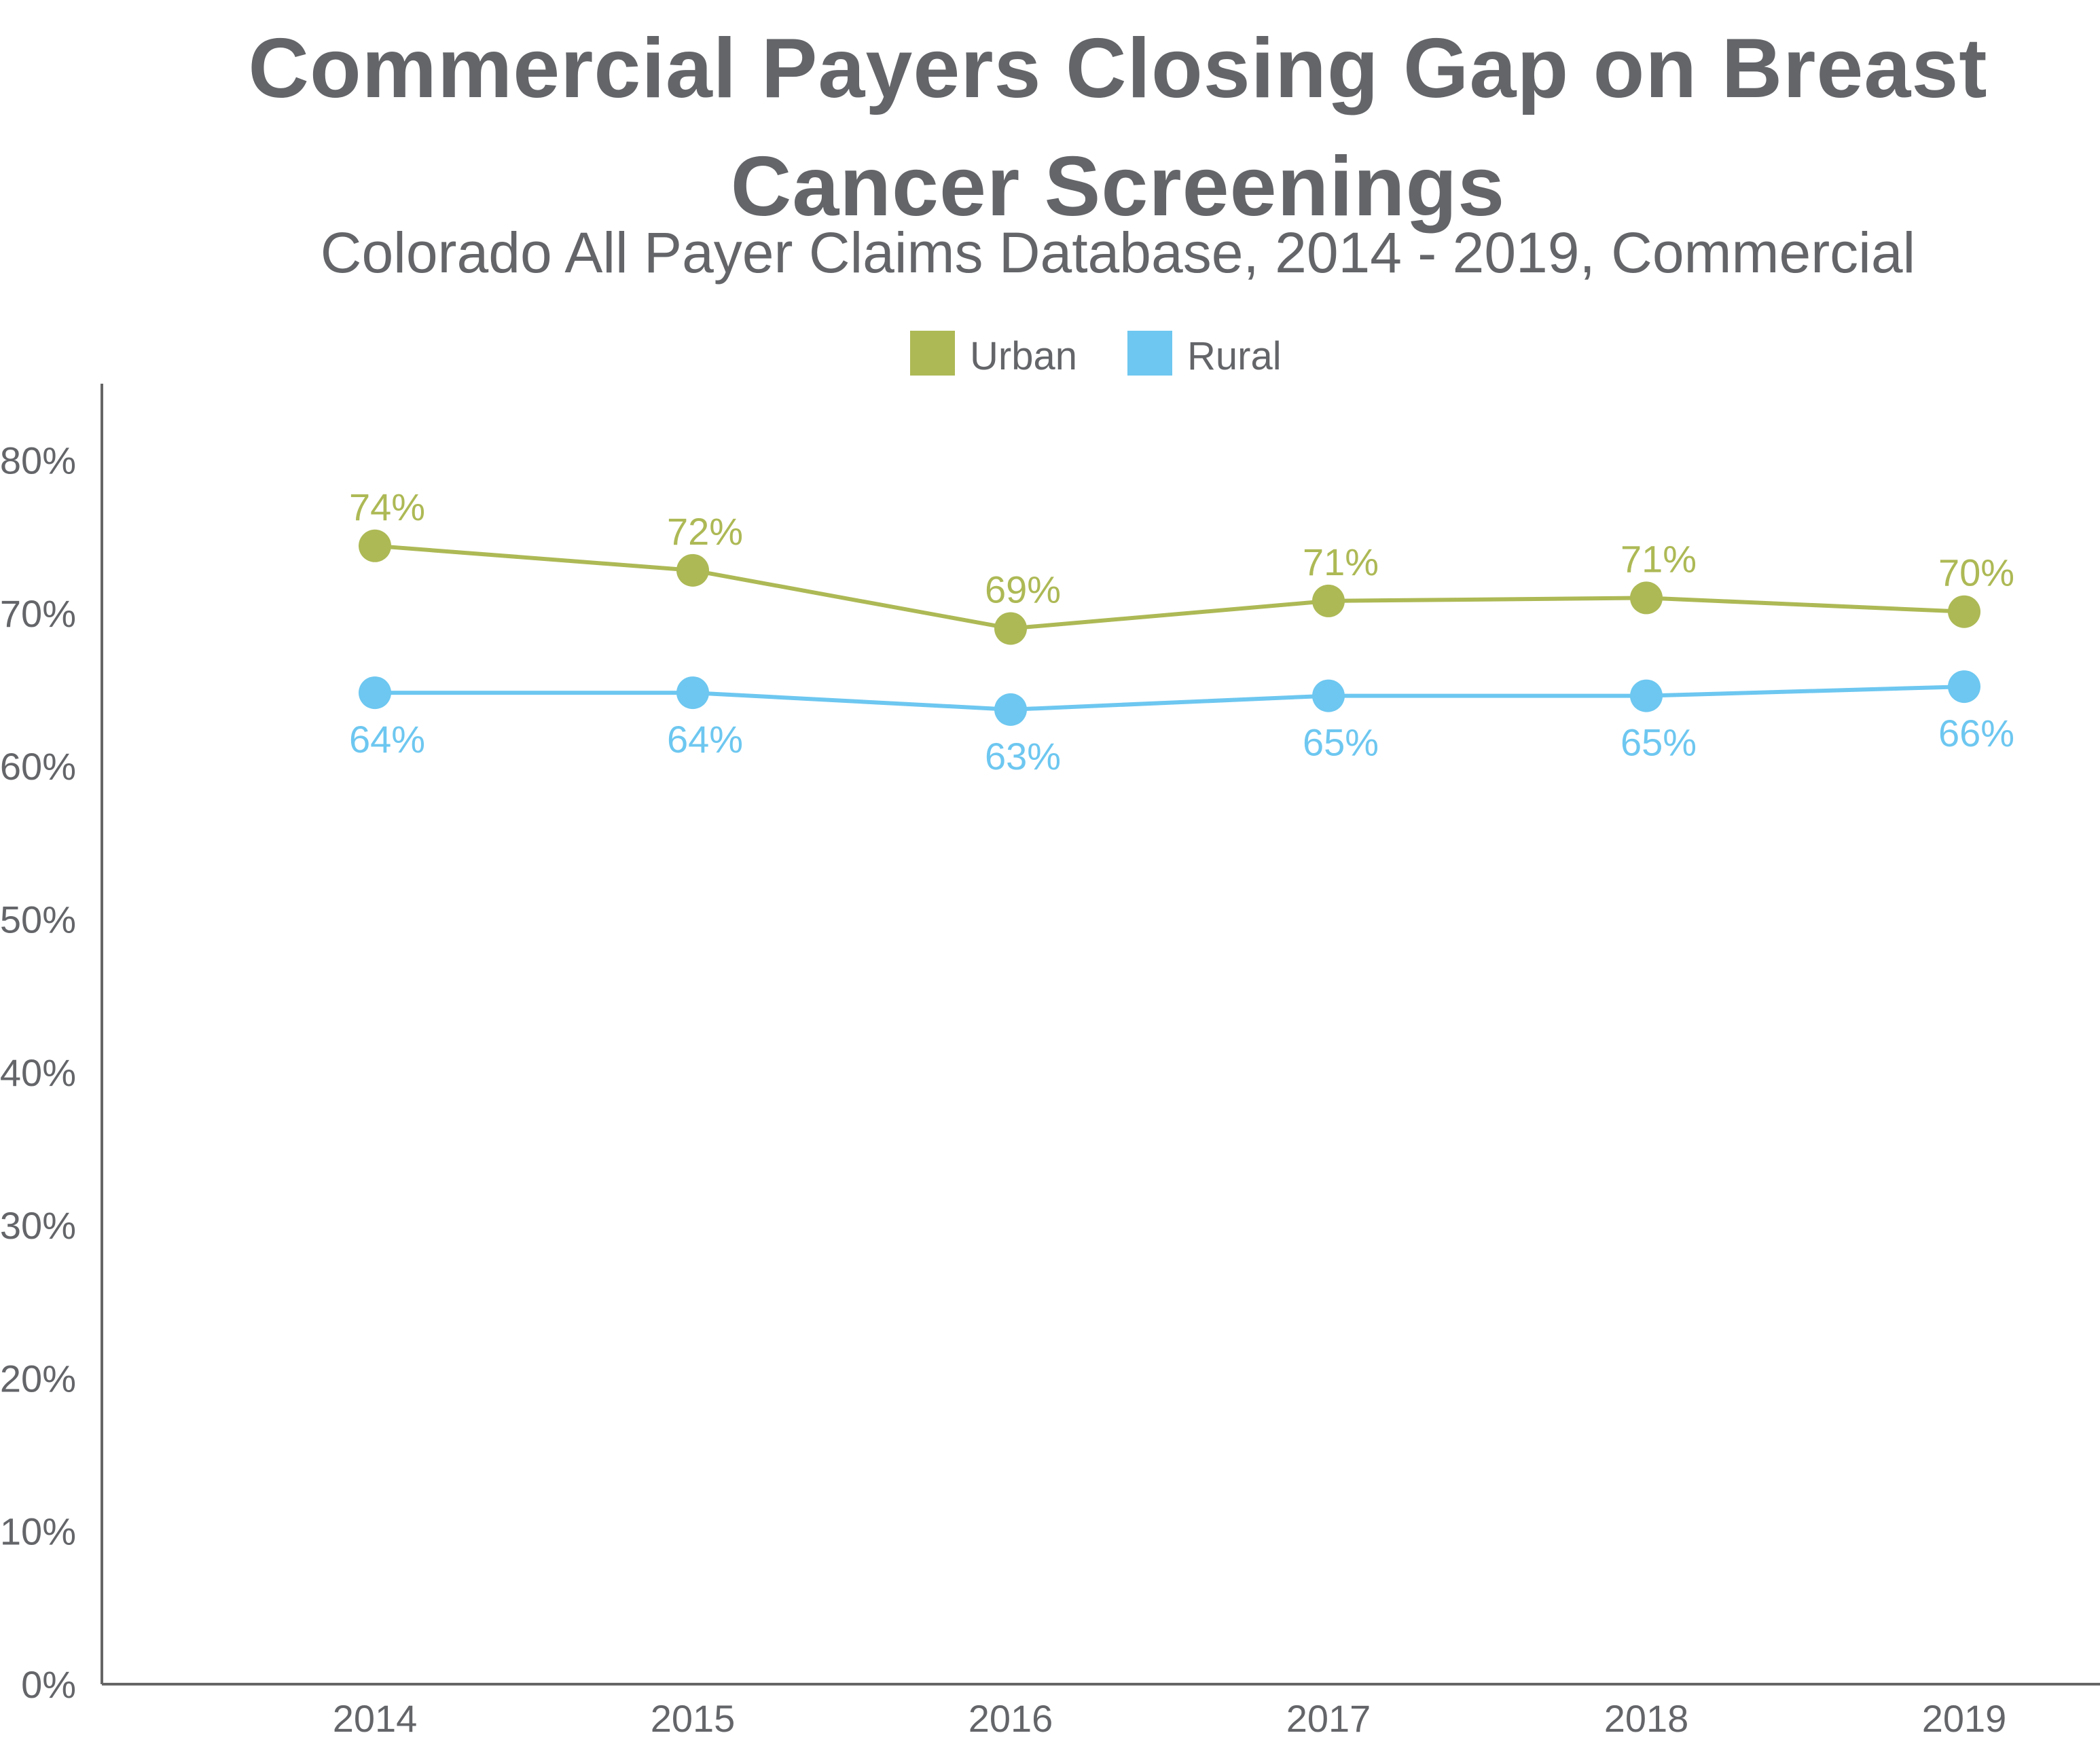 The height and width of the screenshot is (1748, 2100). What do you see at coordinates (1328, 695) in the screenshot?
I see `data-point-rural-2017` at bounding box center [1328, 695].